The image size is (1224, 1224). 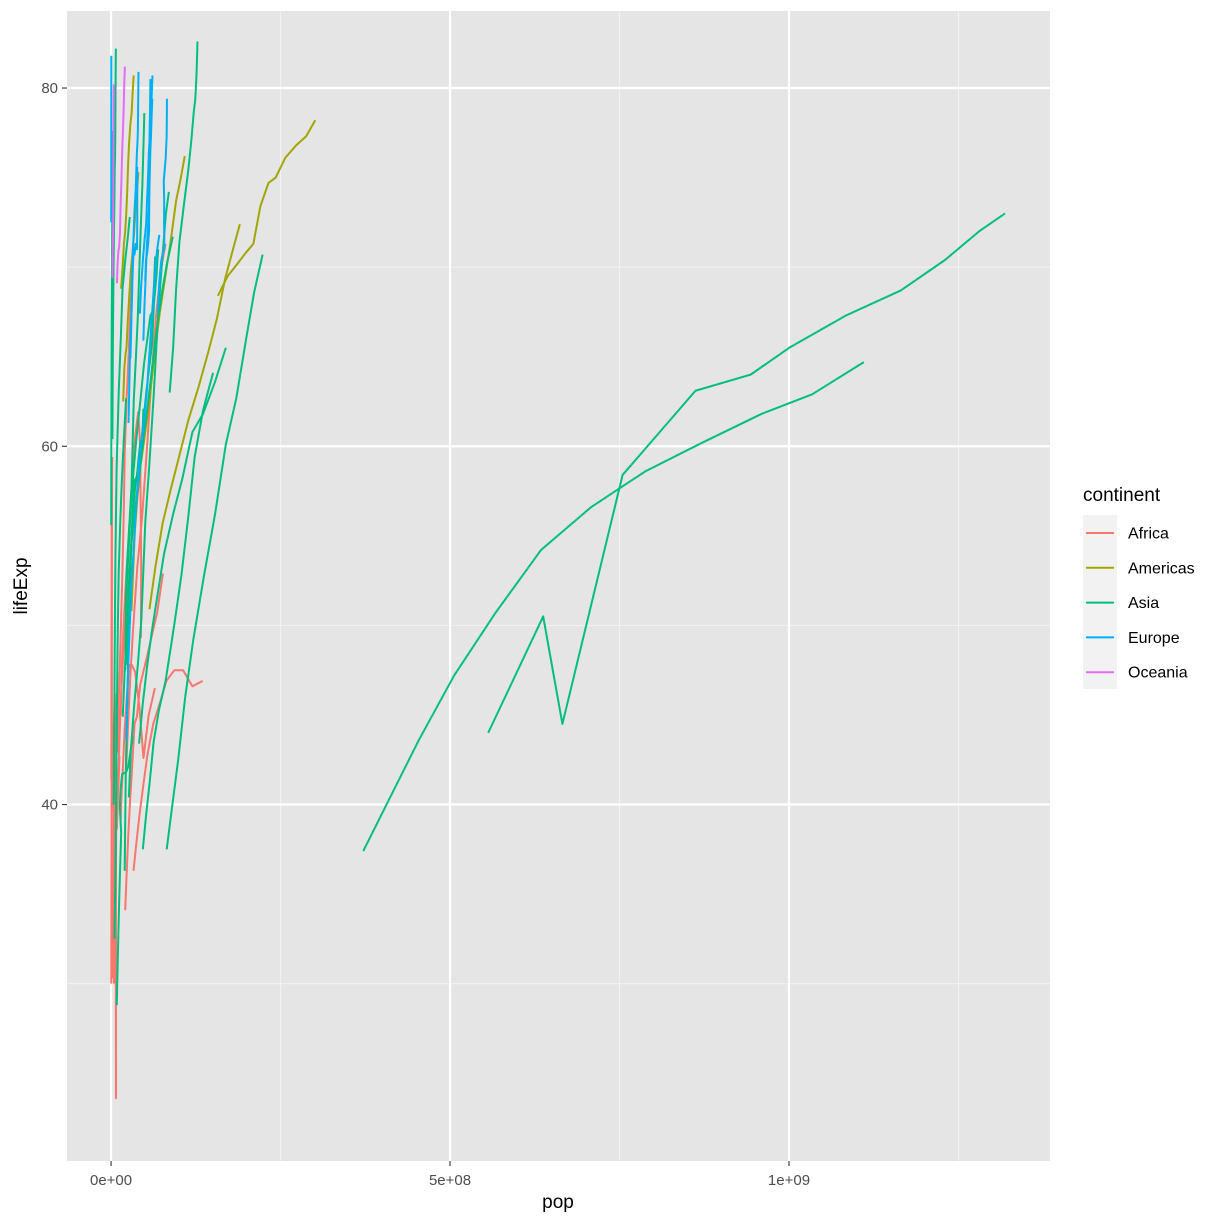 I want to click on y-tick-label: 60, so click(x=49, y=446).